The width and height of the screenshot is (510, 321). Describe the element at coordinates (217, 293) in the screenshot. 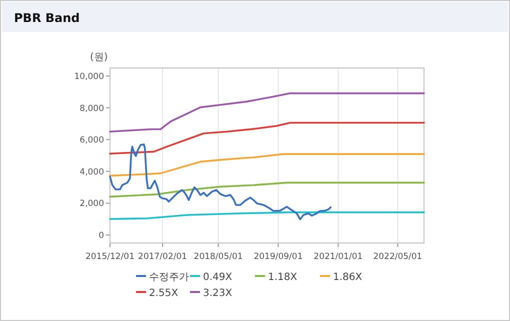

I see `legend-label: 3.23X` at that location.